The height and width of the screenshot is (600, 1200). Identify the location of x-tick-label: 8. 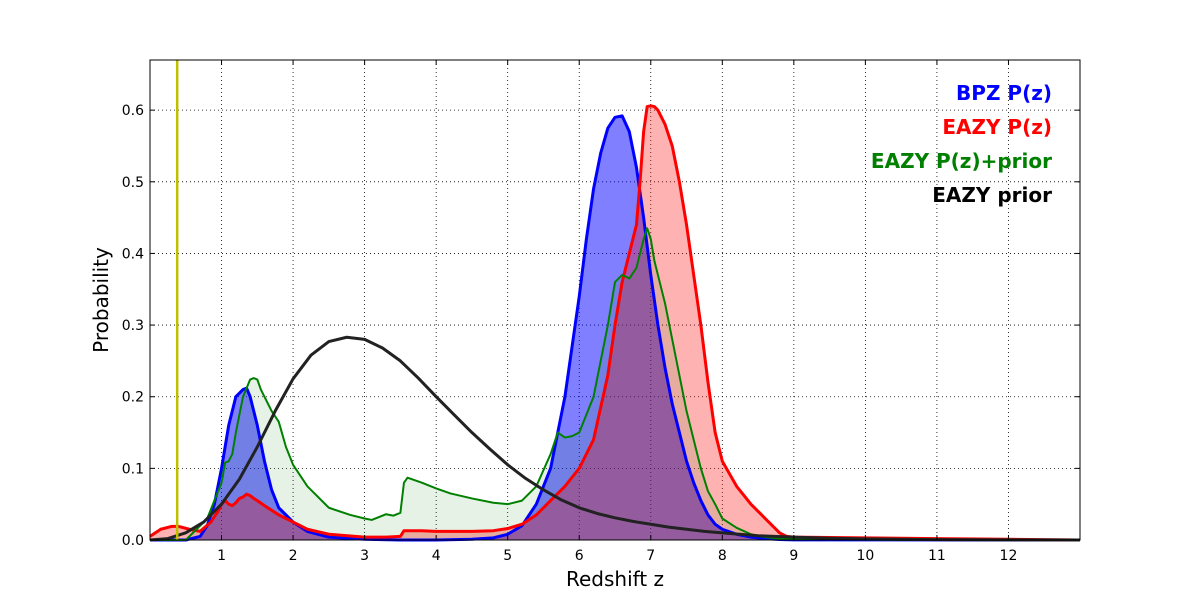
(722, 556).